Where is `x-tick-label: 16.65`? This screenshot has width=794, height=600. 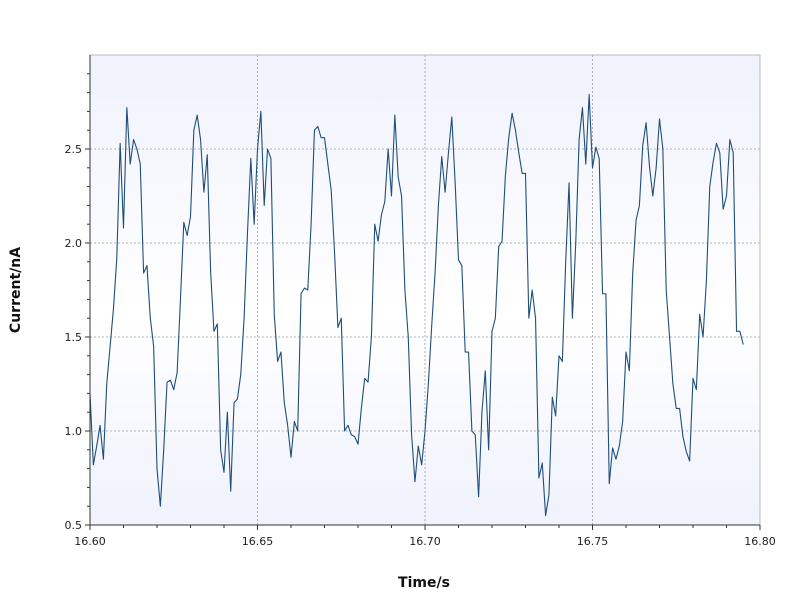
x-tick-label: 16.65 is located at coordinates (258, 541).